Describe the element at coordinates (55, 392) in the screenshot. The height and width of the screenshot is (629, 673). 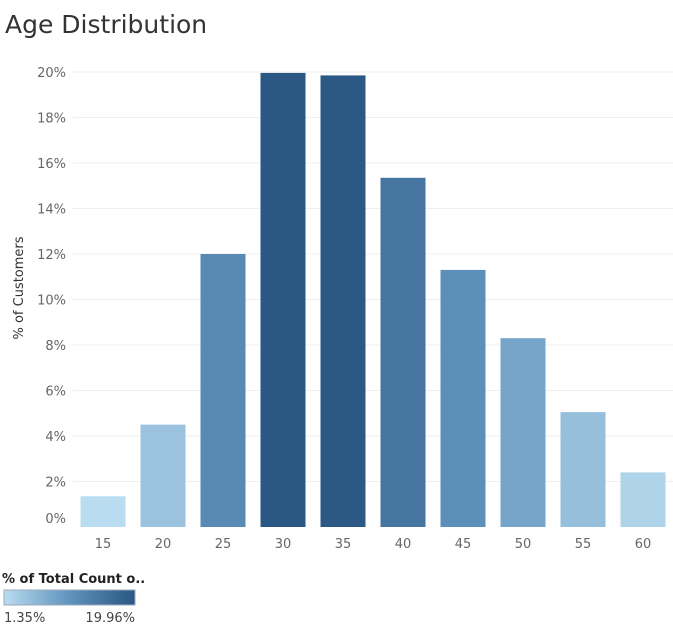
I see `y-tick-label: 6%` at that location.